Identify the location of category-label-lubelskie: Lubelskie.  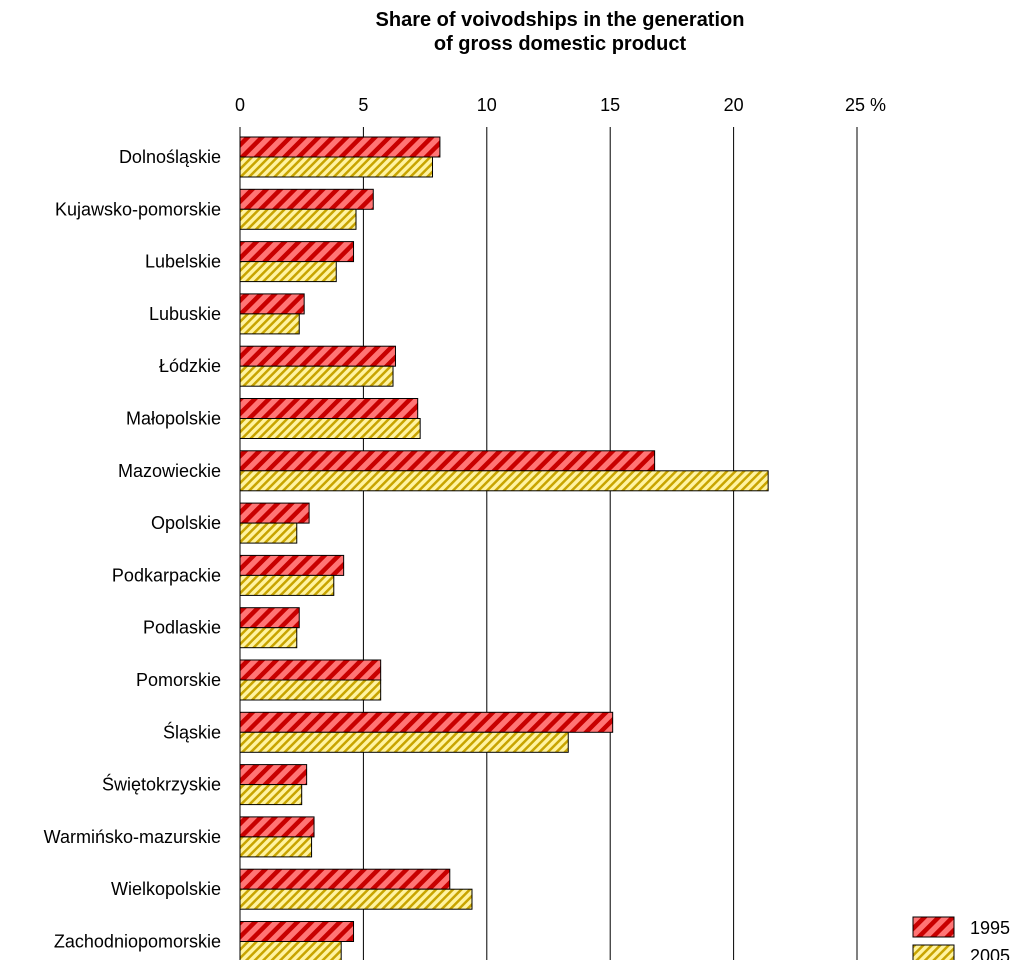
(183, 262).